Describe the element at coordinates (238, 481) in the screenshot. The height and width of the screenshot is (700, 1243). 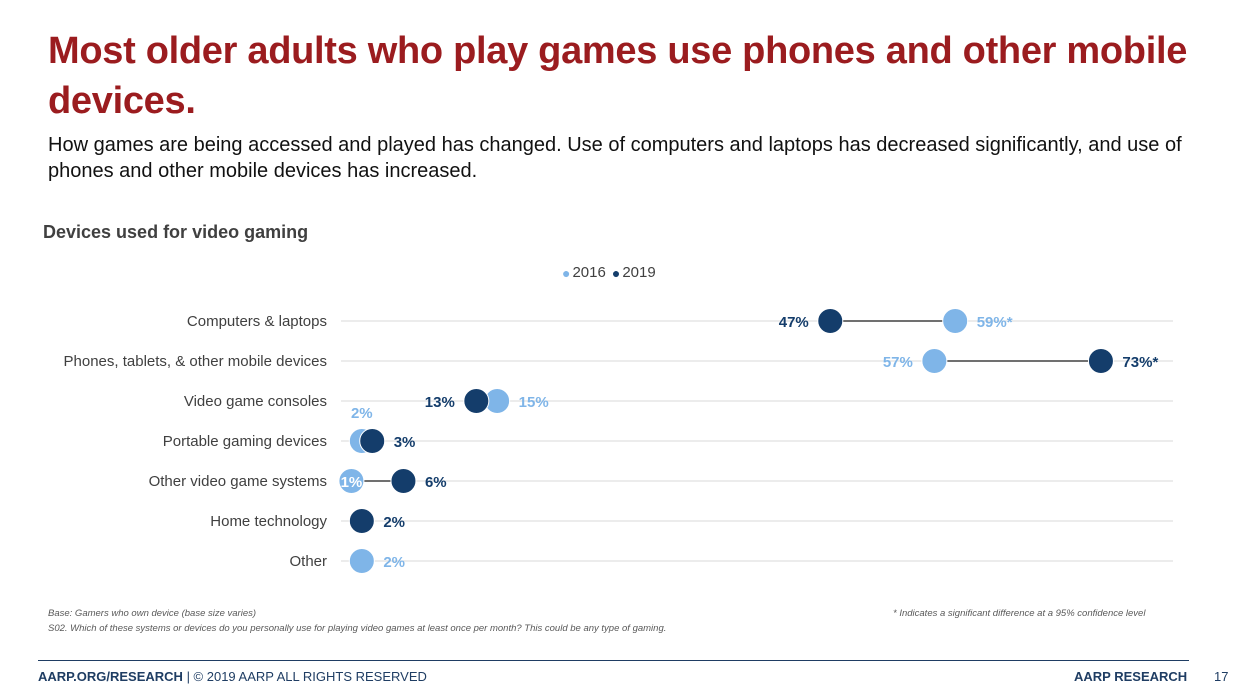
I see `category-label-row-4: Other video game systems` at that location.